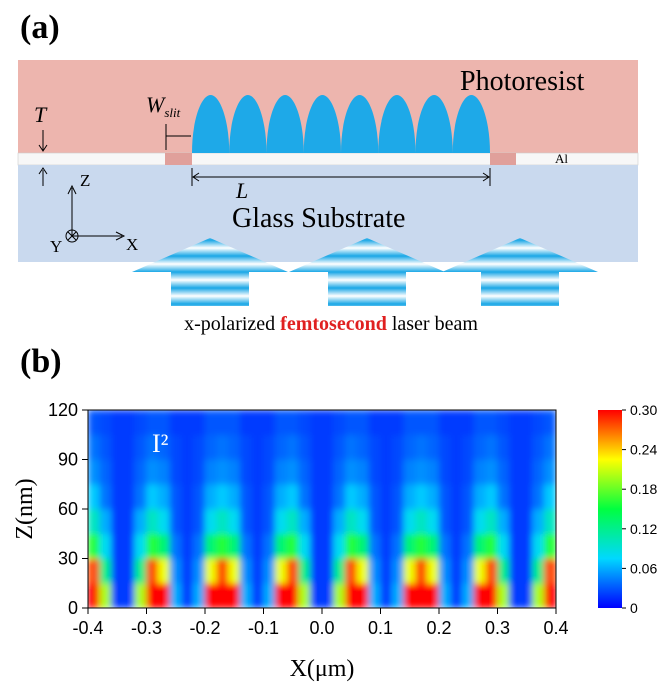  What do you see at coordinates (204, 628) in the screenshot?
I see `x-tick-label: -0.2` at bounding box center [204, 628].